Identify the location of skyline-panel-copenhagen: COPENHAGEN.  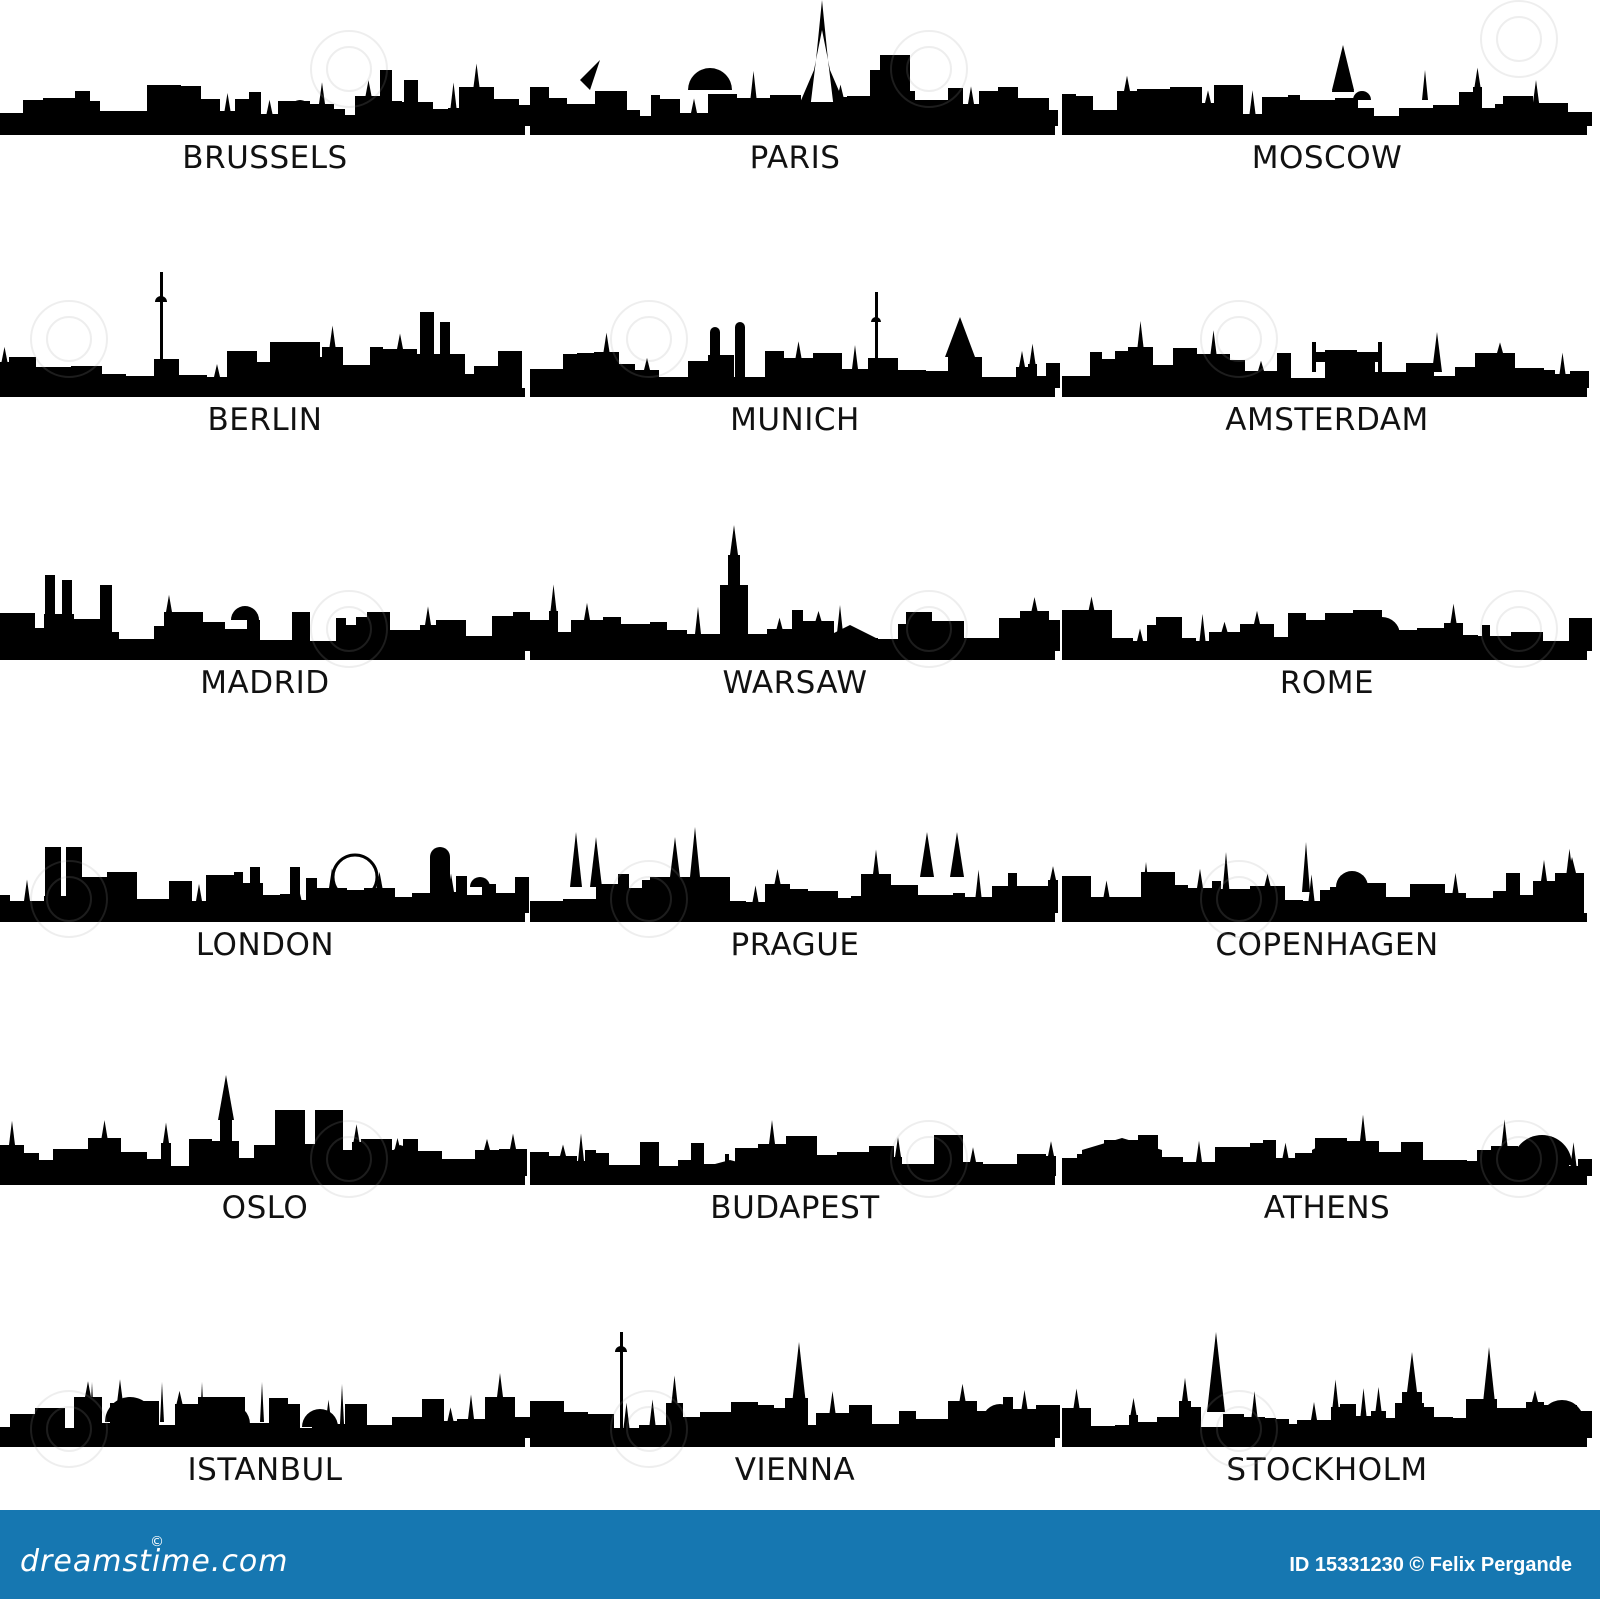
(1327, 907).